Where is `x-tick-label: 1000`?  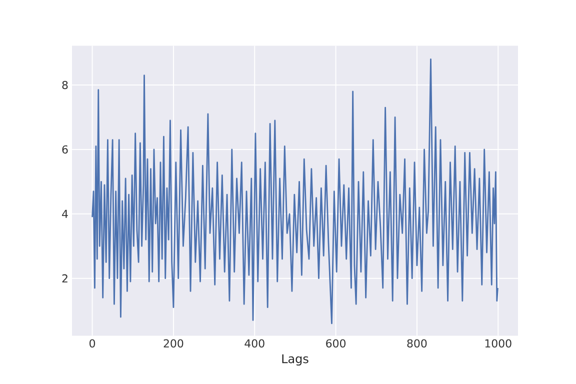 x-tick-label: 1000 is located at coordinates (498, 343).